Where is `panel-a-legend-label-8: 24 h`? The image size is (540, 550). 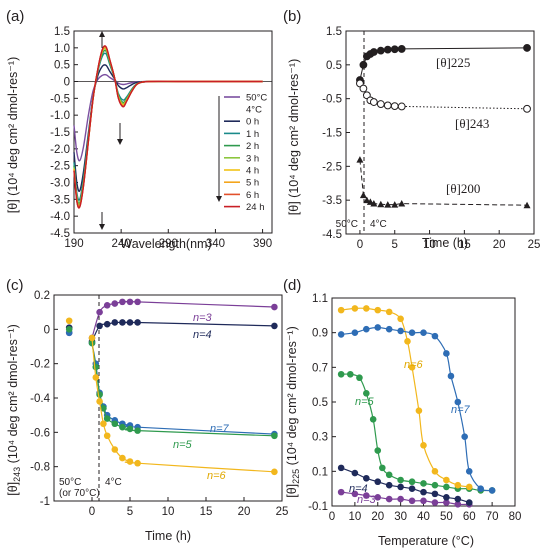 panel-a-legend-label-8: 24 h is located at coordinates (255, 207).